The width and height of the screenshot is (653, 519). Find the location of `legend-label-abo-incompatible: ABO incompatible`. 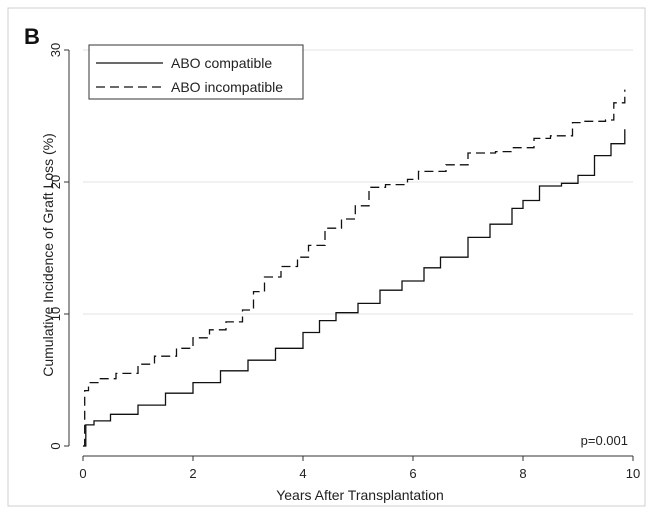

legend-label-abo-incompatible: ABO incompatible is located at coordinates (227, 87).